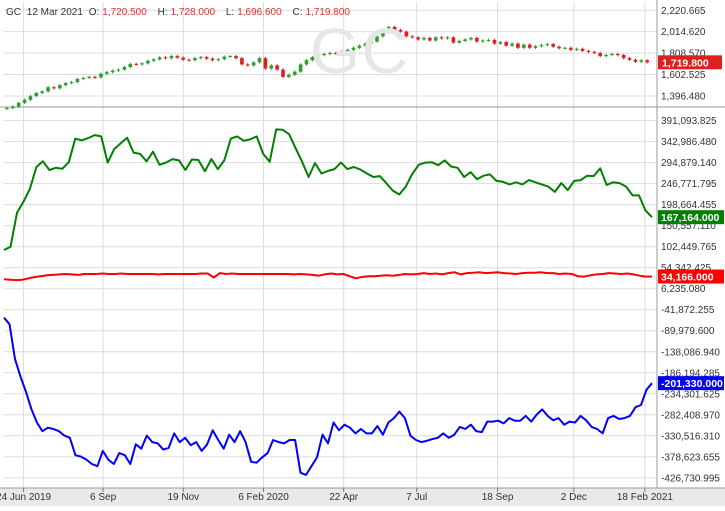  I want to click on price-y-tick-label: 2,220.665, so click(683, 11).